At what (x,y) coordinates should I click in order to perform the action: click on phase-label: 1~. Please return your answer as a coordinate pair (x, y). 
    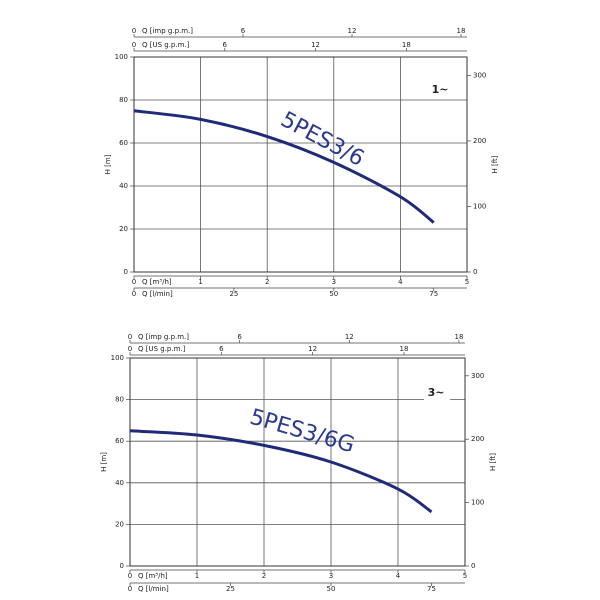
    Looking at the image, I should click on (440, 89).